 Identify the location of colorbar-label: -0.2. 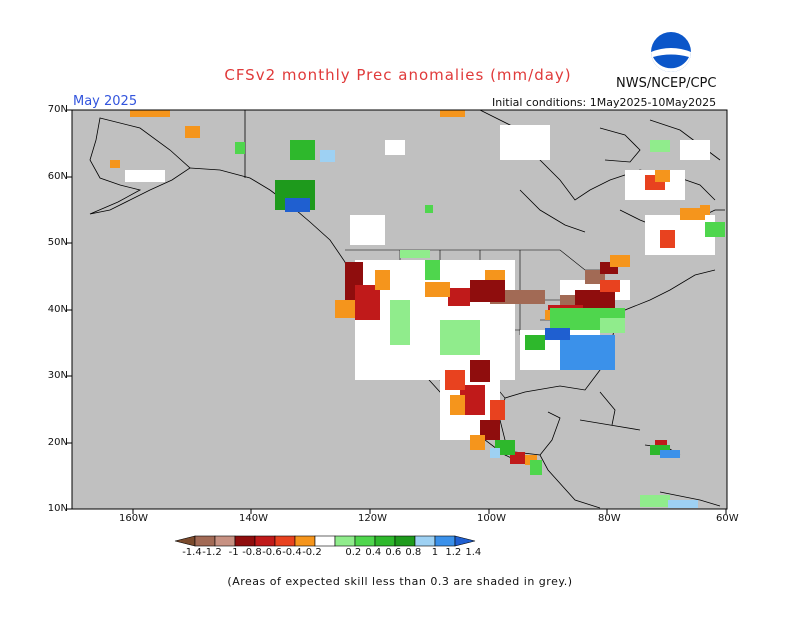
(312, 552).